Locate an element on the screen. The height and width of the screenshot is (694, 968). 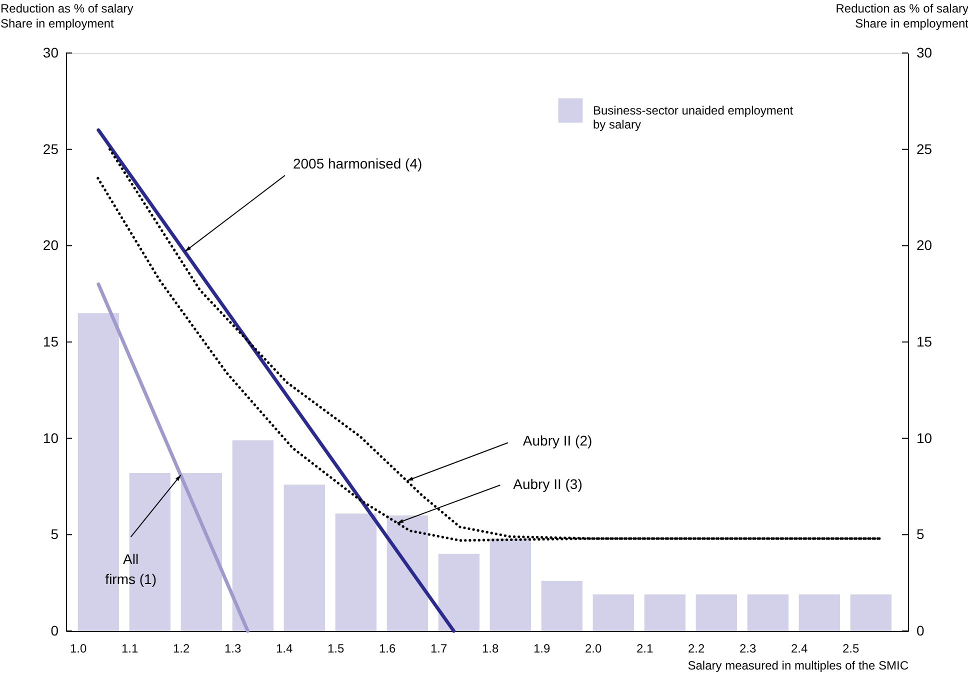
x-tick-label: 1.6 is located at coordinates (387, 649).